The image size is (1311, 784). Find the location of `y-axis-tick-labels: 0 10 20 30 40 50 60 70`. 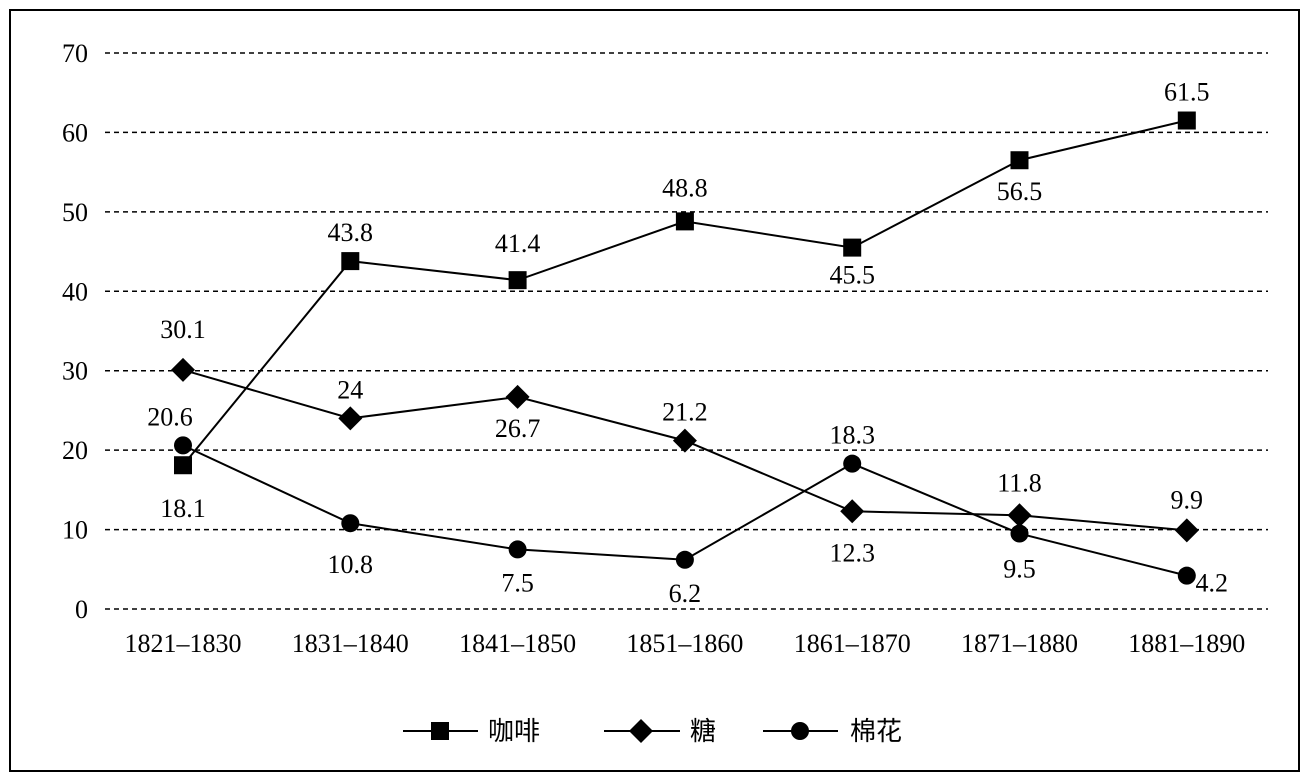

y-axis-tick-labels: 0 10 20 30 40 50 60 70 is located at coordinates (75, 331).